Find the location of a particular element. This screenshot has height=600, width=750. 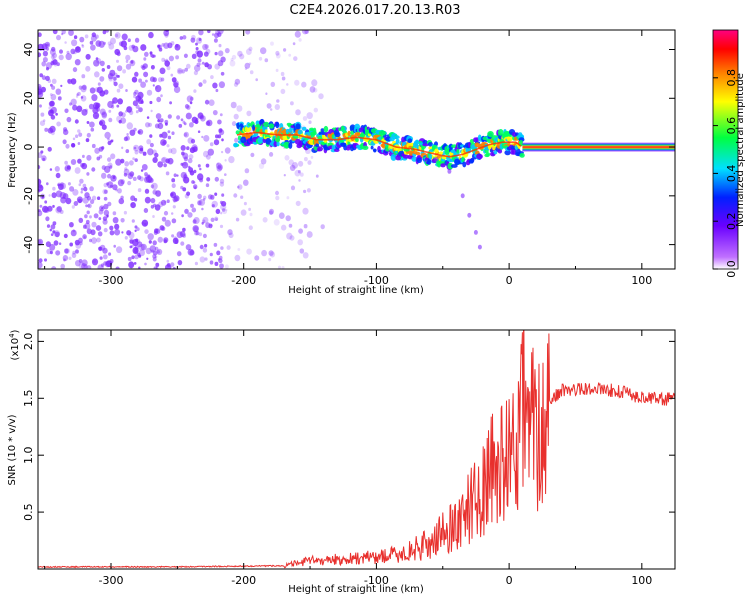

branch-point is located at coordinates (449, 171).